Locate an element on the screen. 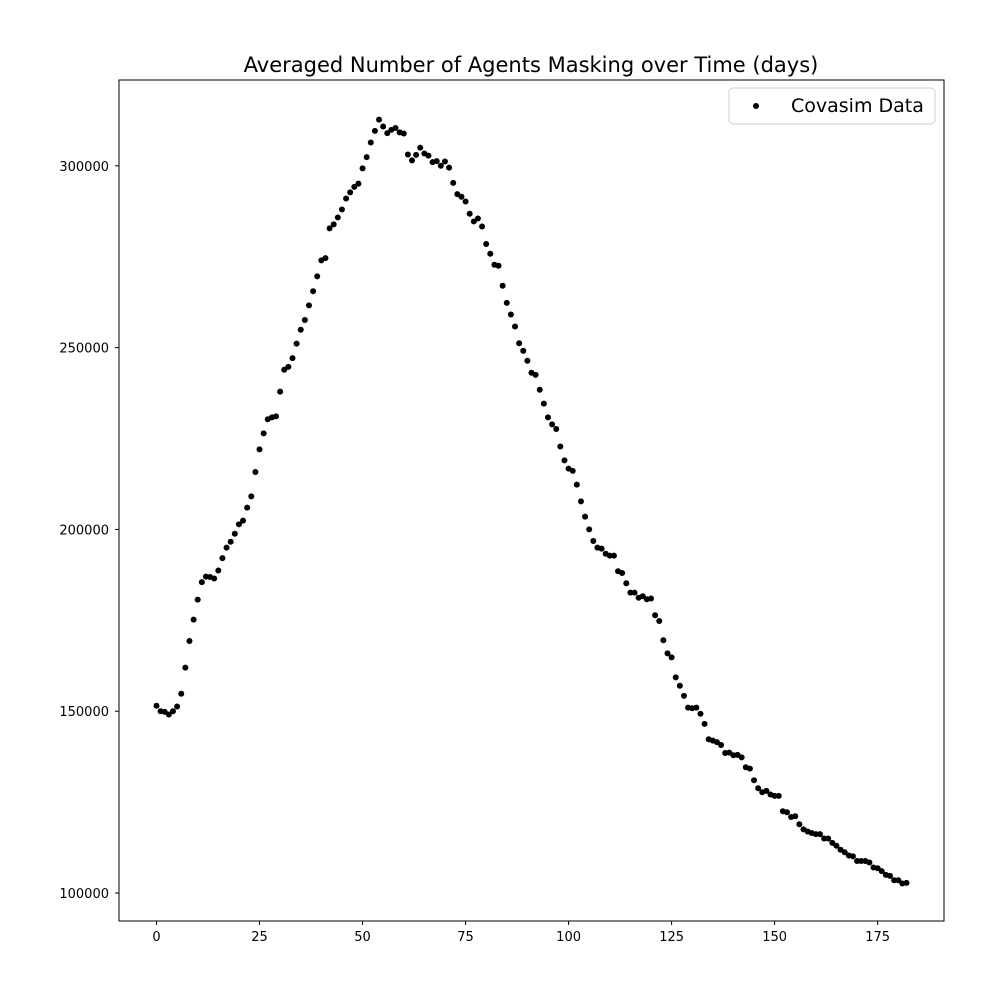 This screenshot has height=1000, width=1000. x-tick-label: 125 is located at coordinates (671, 937).